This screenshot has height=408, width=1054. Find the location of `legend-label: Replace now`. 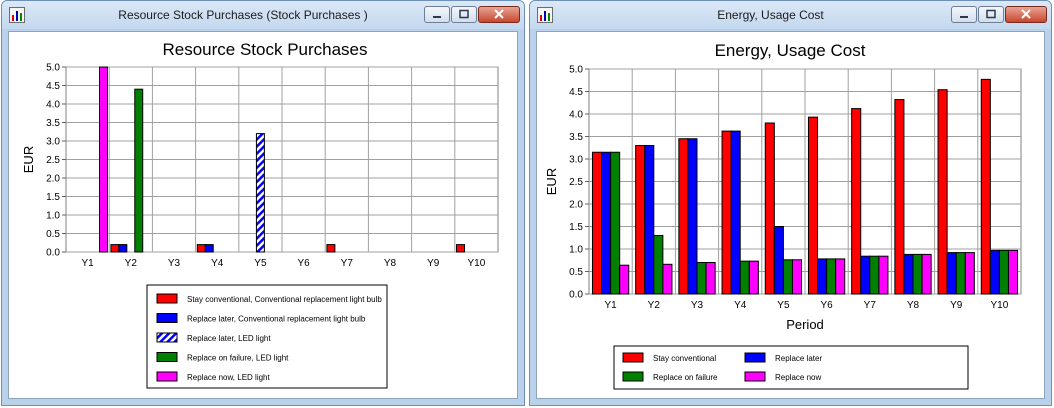

legend-label: Replace now is located at coordinates (798, 377).